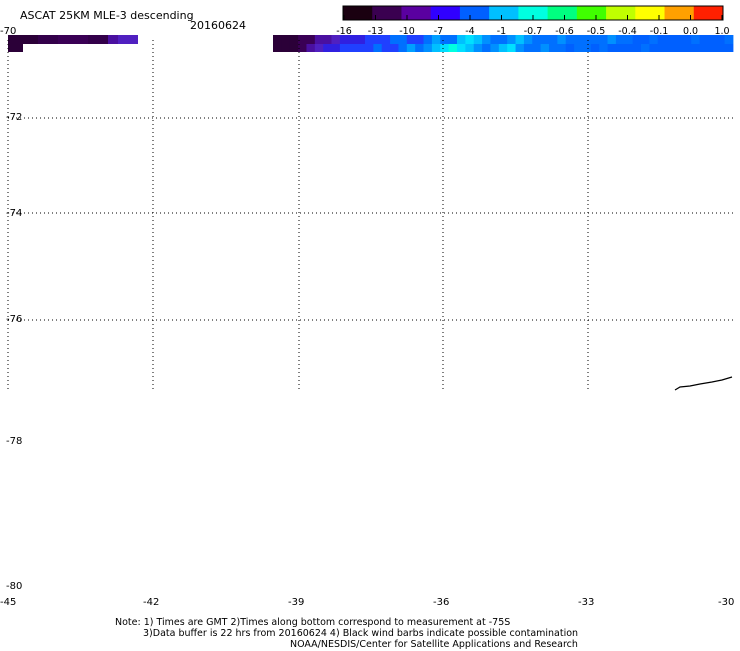 The height and width of the screenshot is (651, 740). What do you see at coordinates (218, 25) in the screenshot?
I see `map-date: 20160624` at bounding box center [218, 25].